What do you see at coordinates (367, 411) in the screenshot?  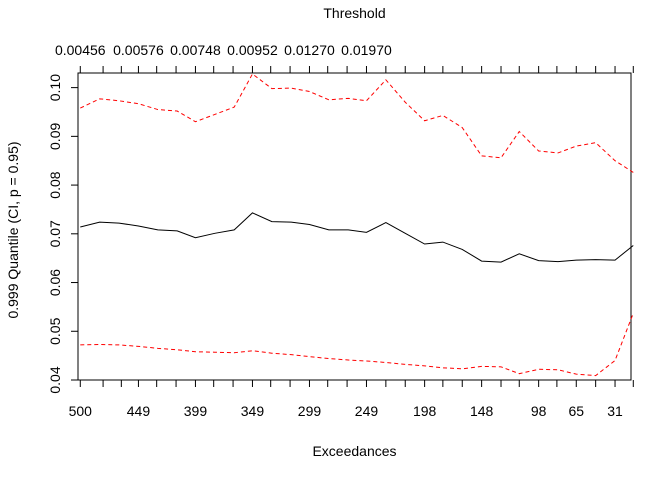 I see `x-tick-label: 249` at bounding box center [367, 411].